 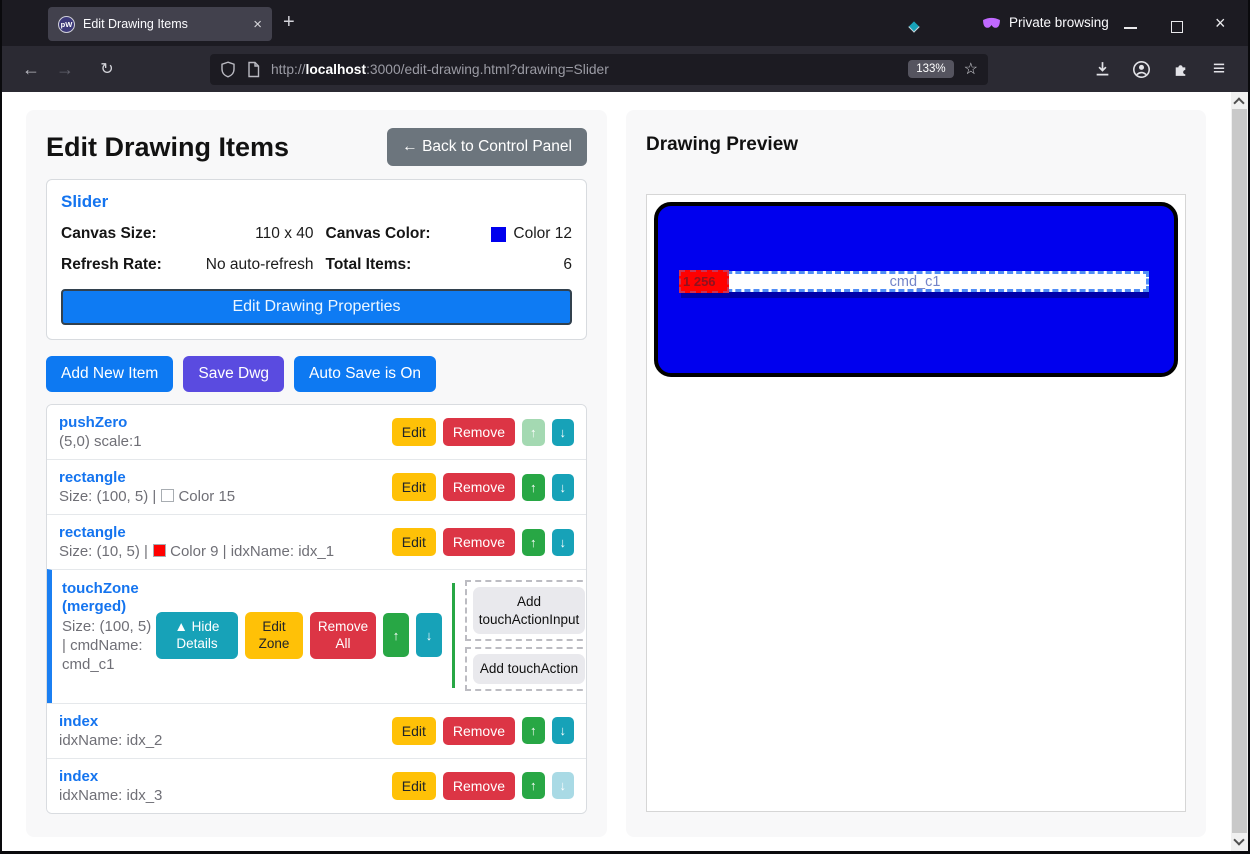 I want to click on item-type-label: index, so click(x=79, y=721).